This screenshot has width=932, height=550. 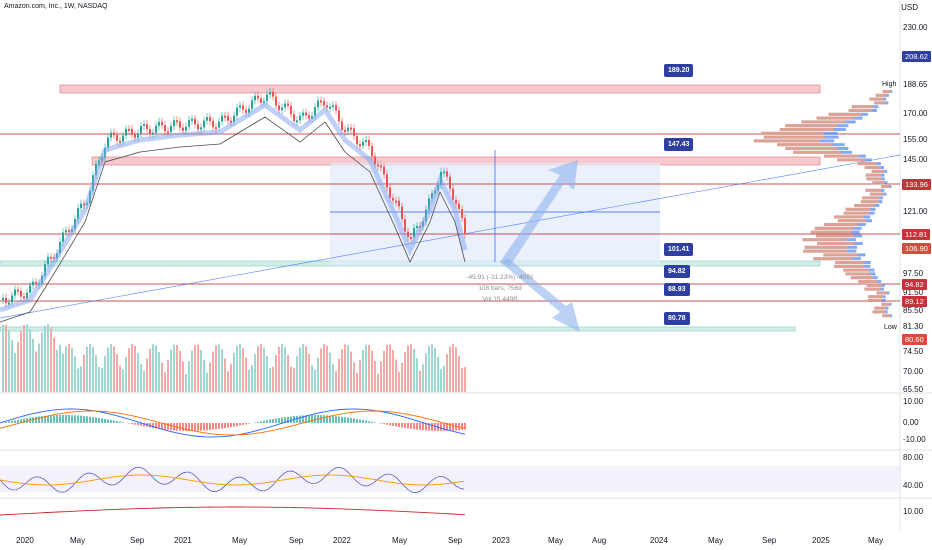 I want to click on price-scale-label: 230.00, so click(x=915, y=28).